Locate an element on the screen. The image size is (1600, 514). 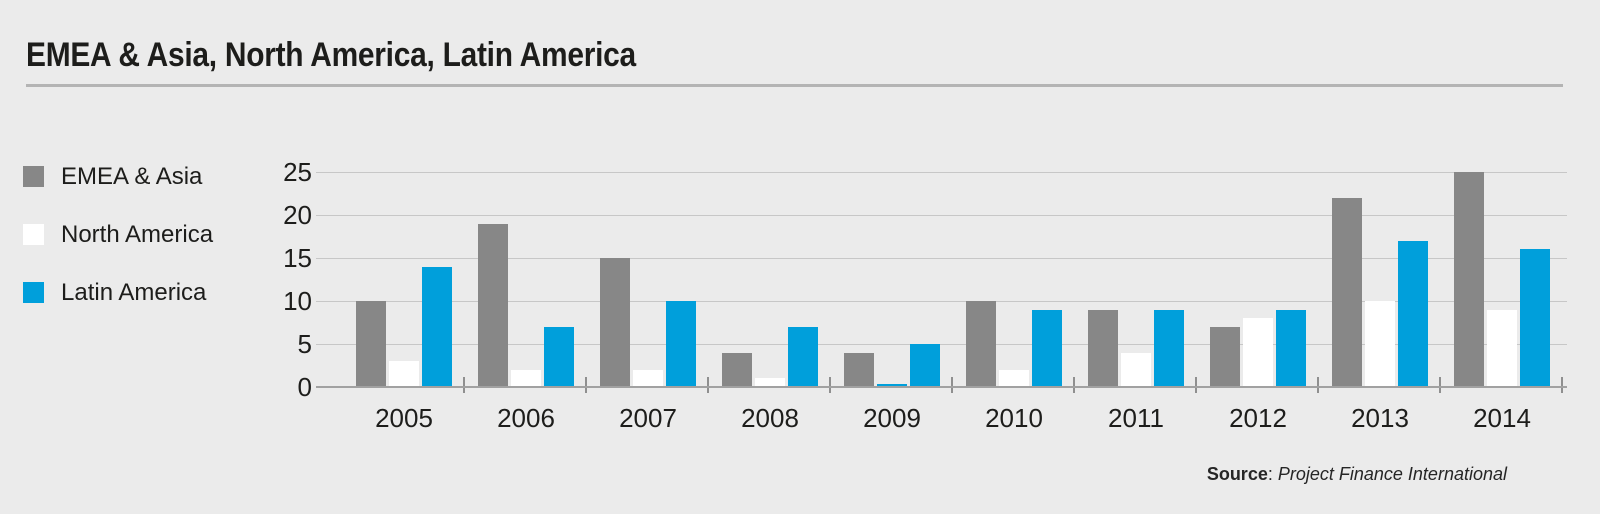
x-axis-label: 2008 is located at coordinates (770, 418).